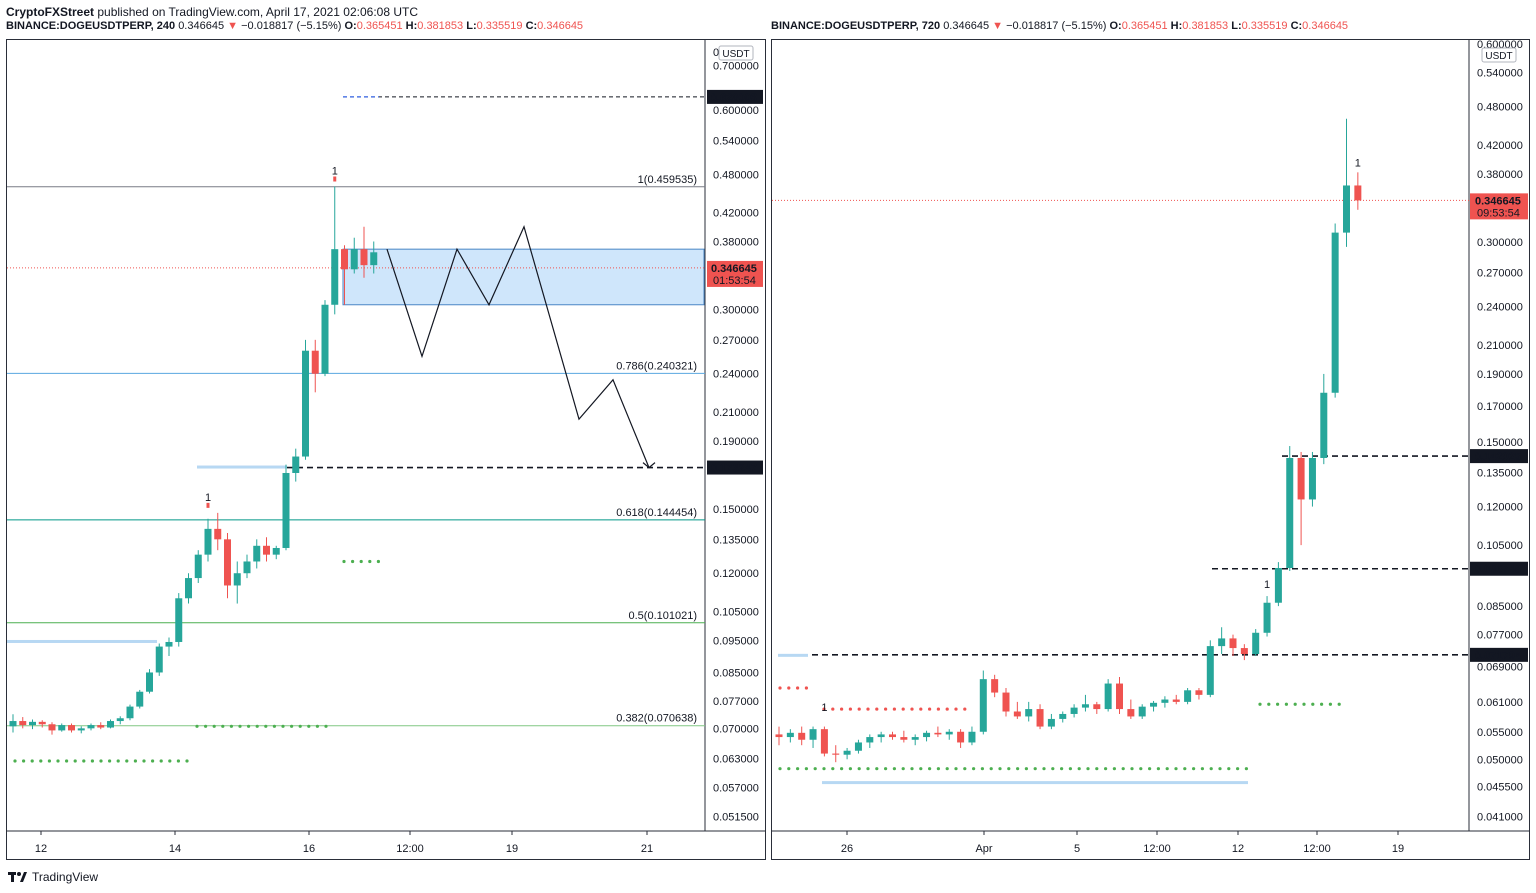 The width and height of the screenshot is (1536, 893). Describe the element at coordinates (50, 12) in the screenshot. I see `publisher-author: CryptoFXStreet` at that location.